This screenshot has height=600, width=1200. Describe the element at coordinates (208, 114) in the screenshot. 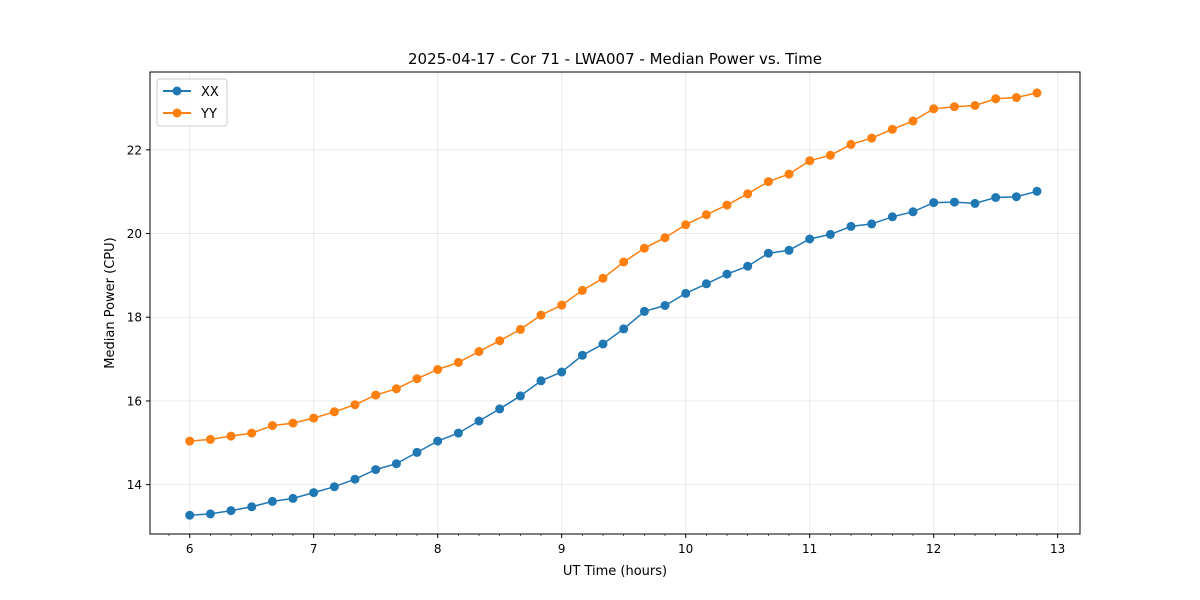

I see `legend-label-yy: YY` at that location.